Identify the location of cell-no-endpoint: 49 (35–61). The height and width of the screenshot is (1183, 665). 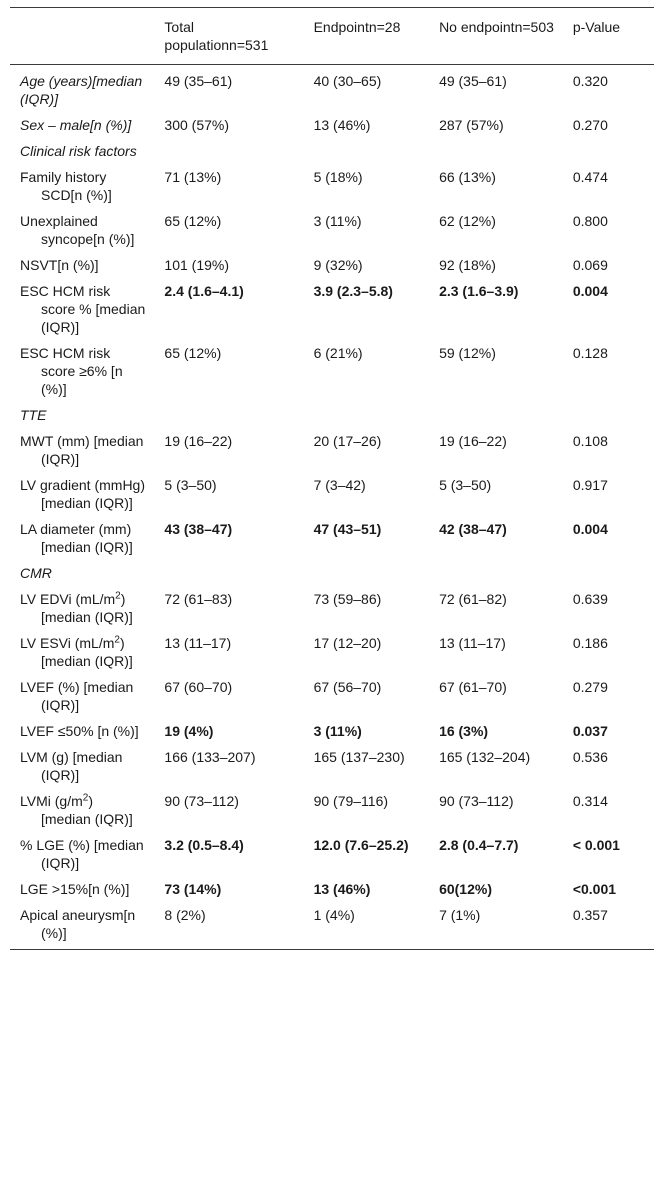
(473, 81).